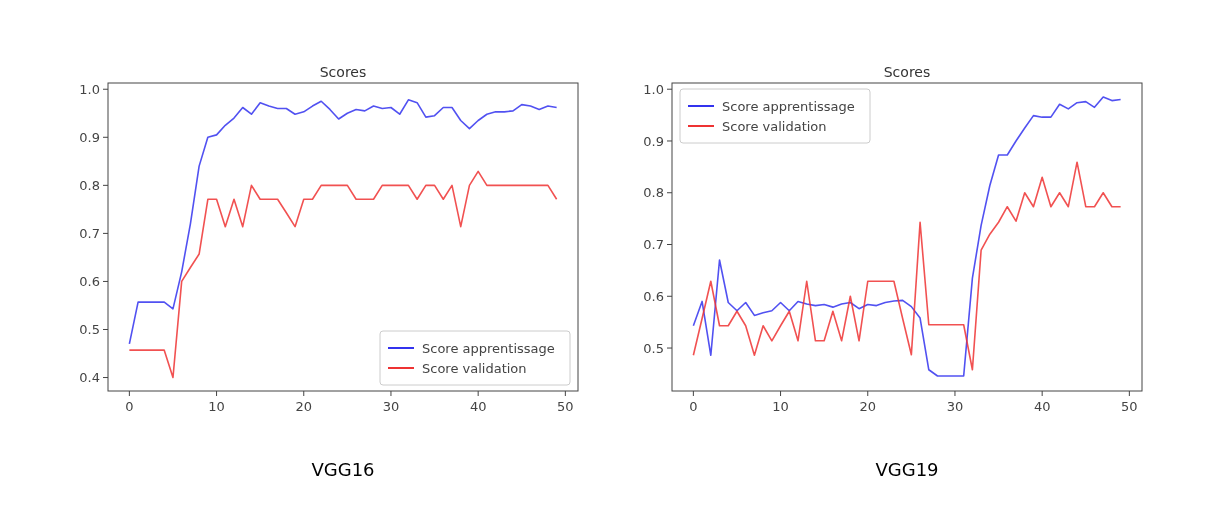 This screenshot has height=513, width=1210. Describe the element at coordinates (343, 469) in the screenshot. I see `text: VGG16` at that location.